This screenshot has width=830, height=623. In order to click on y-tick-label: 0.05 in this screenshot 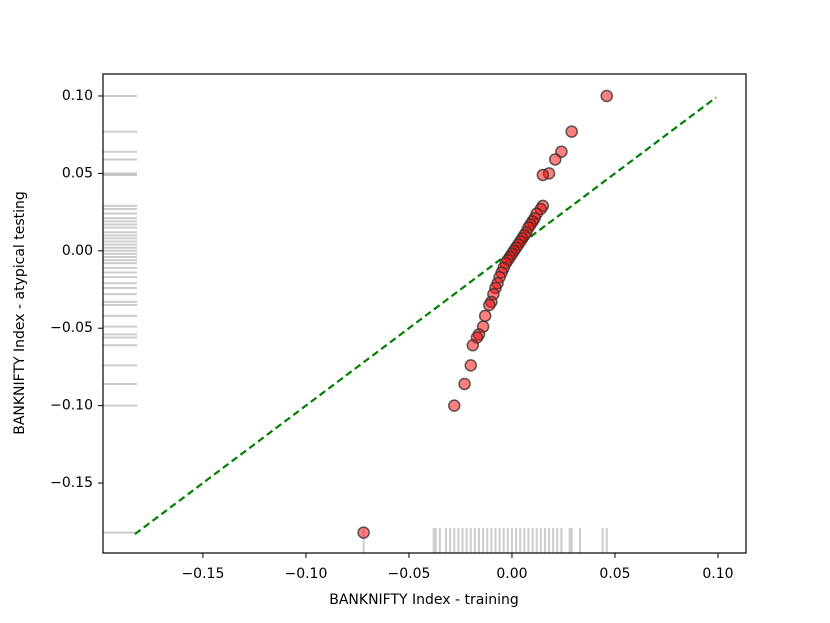, I will do `click(77, 173)`.